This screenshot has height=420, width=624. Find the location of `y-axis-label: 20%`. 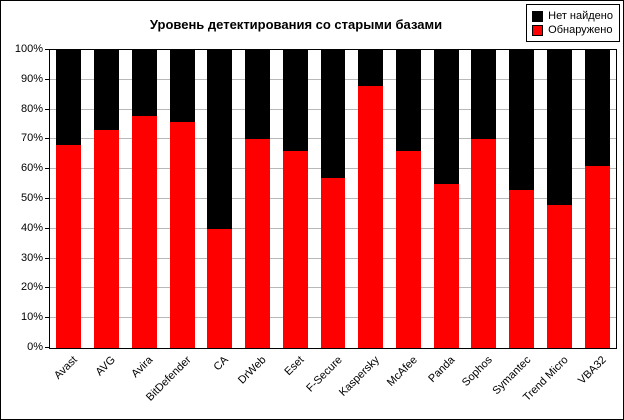

y-axis-label: 20% is located at coordinates (31, 287).